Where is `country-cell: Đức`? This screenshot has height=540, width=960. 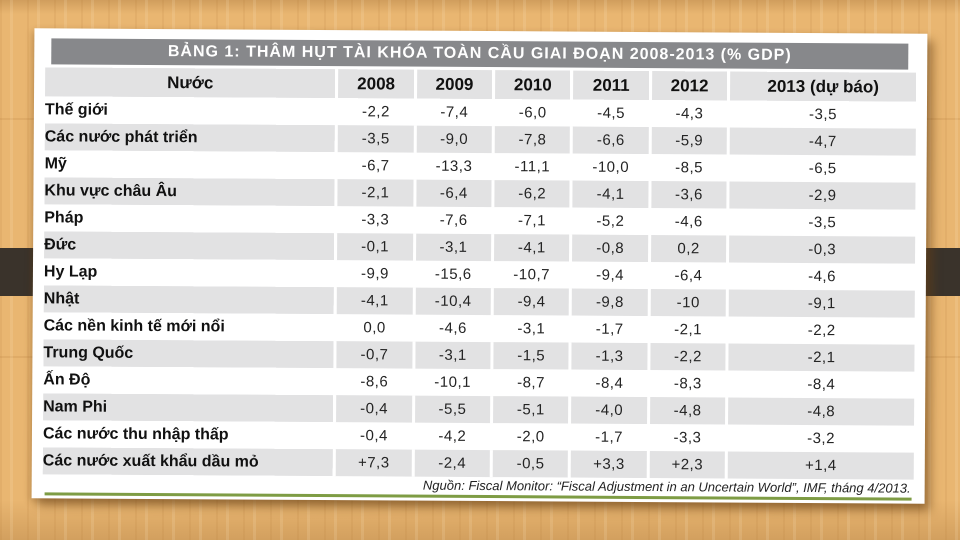 country-cell: Đức is located at coordinates (190, 246).